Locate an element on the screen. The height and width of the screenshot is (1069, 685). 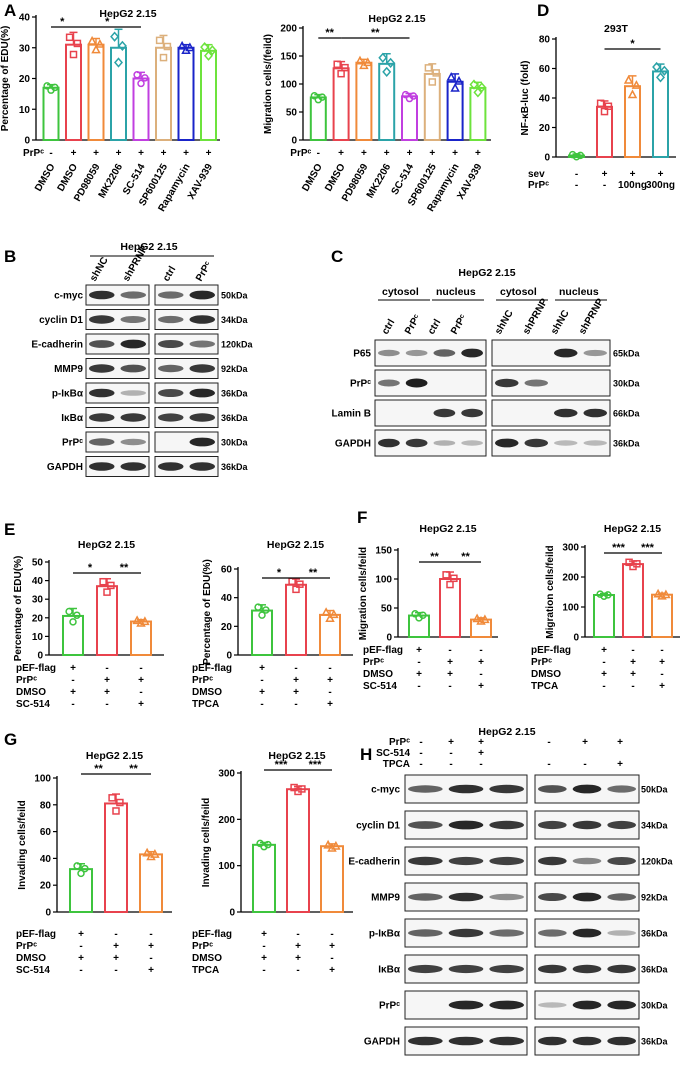
y-tick-label: 200 is located at coordinates (288, 29).